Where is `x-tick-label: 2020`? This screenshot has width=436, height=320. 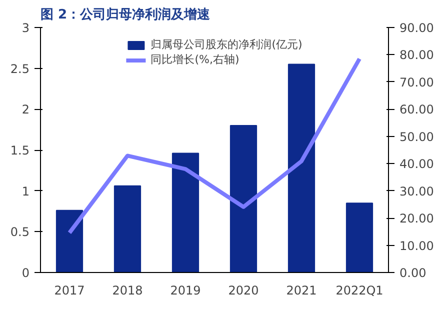 x-tick-label: 2020 is located at coordinates (243, 291).